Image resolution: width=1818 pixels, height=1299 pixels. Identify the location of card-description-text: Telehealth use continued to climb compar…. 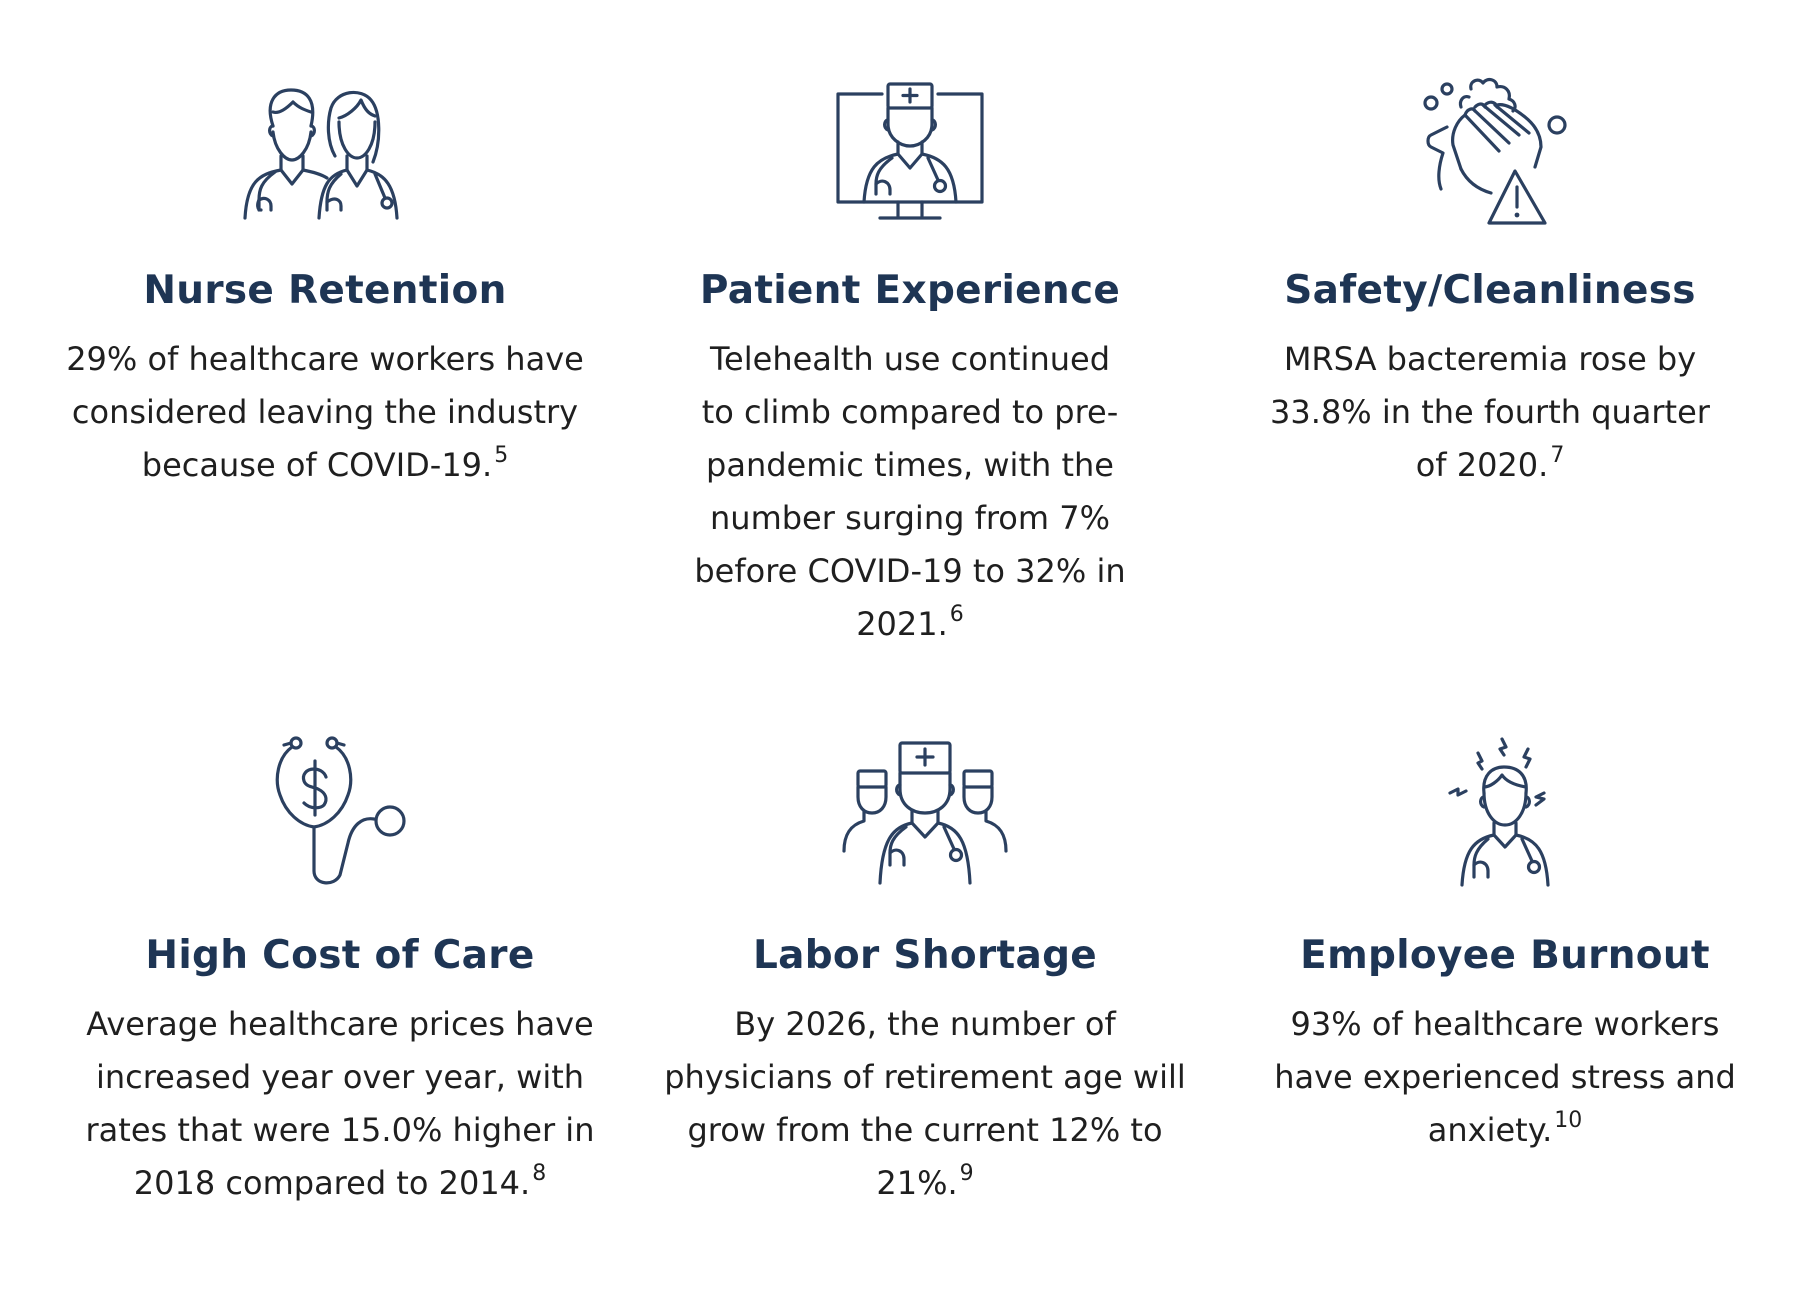
(910, 491).